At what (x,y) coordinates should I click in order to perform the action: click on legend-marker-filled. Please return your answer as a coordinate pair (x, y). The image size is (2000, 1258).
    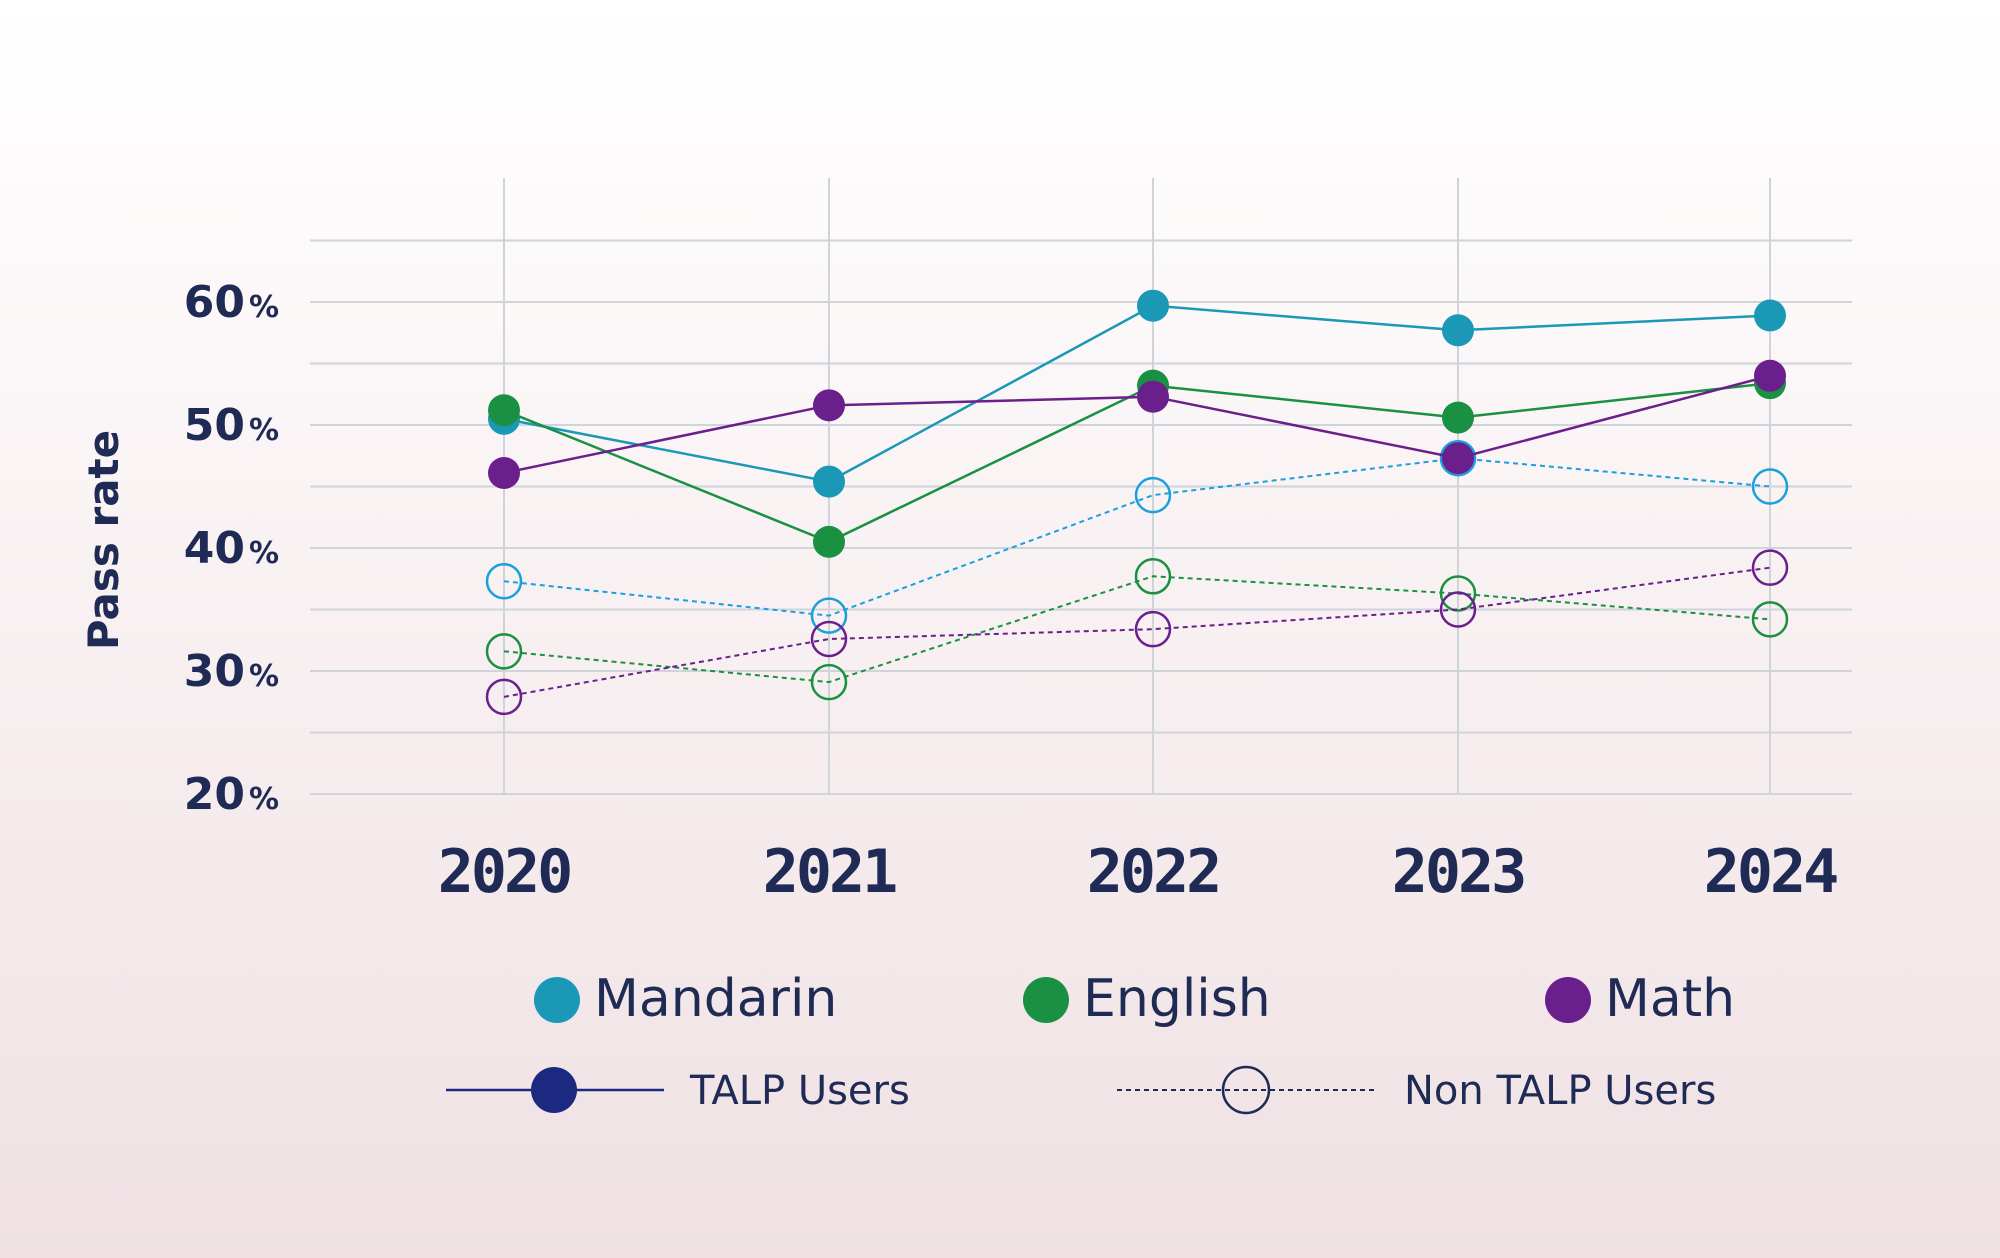
    Looking at the image, I should click on (554, 1090).